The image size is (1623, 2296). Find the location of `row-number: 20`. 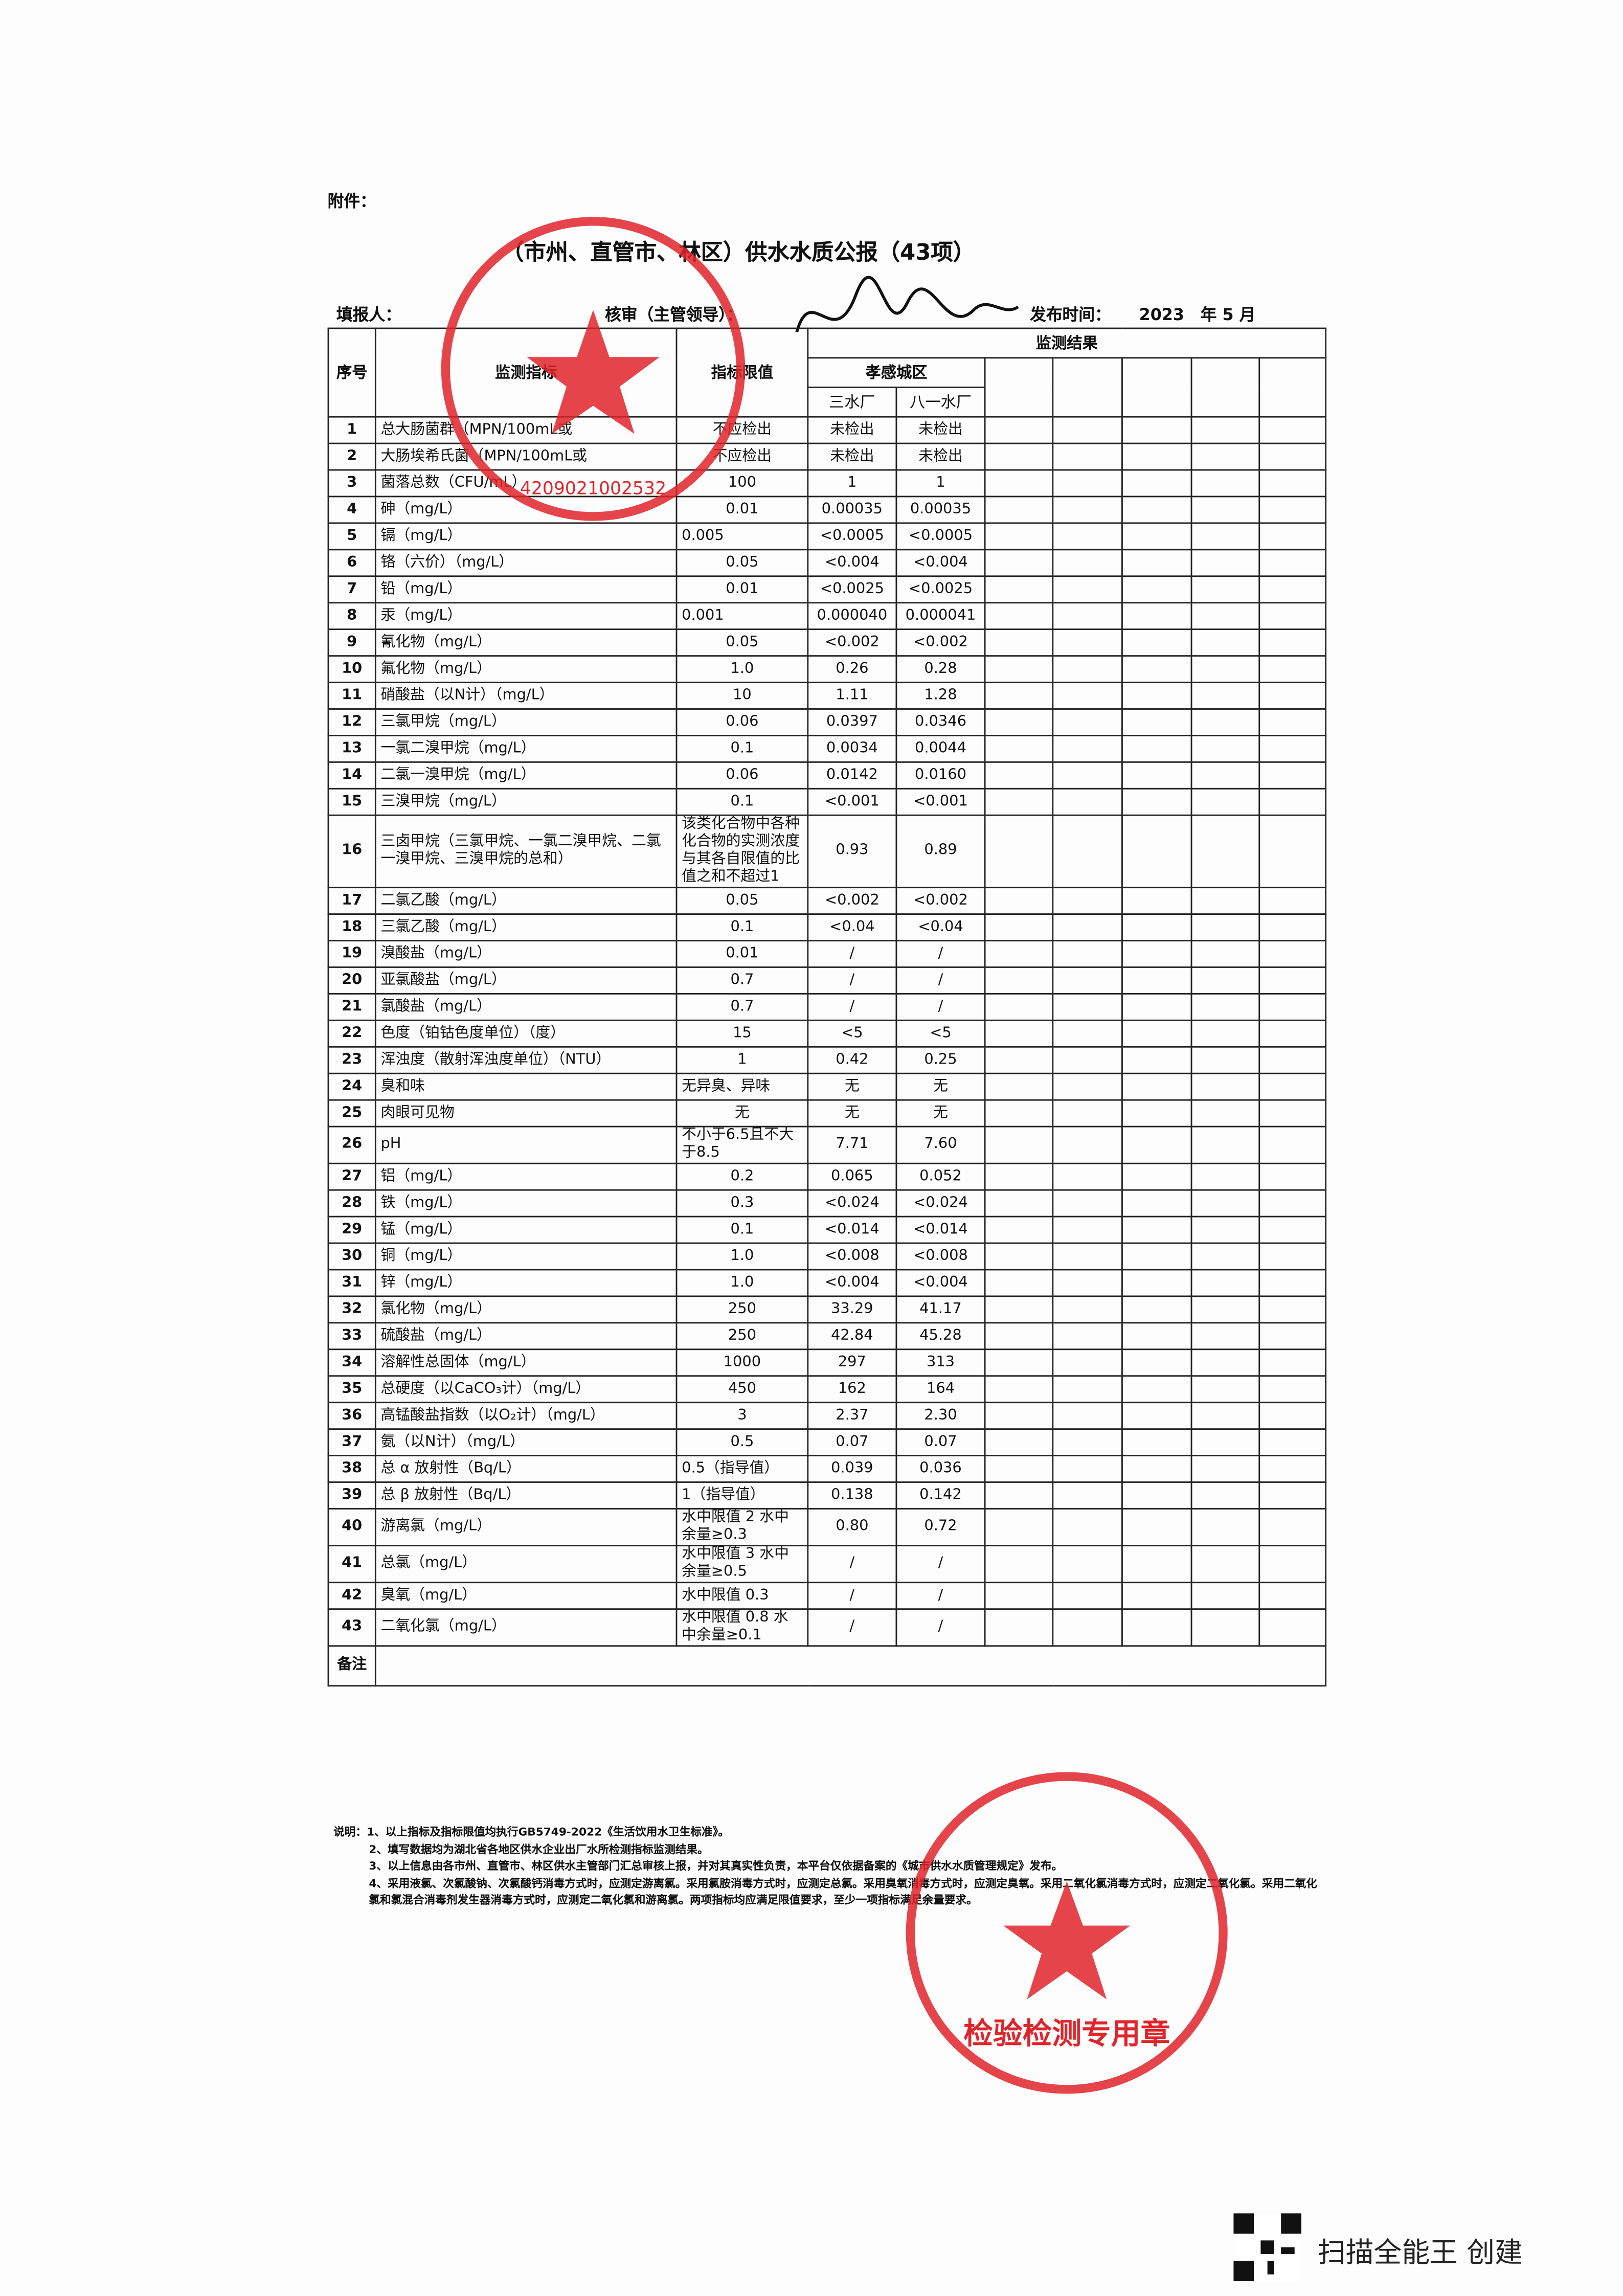

row-number: 20 is located at coordinates (351, 981).